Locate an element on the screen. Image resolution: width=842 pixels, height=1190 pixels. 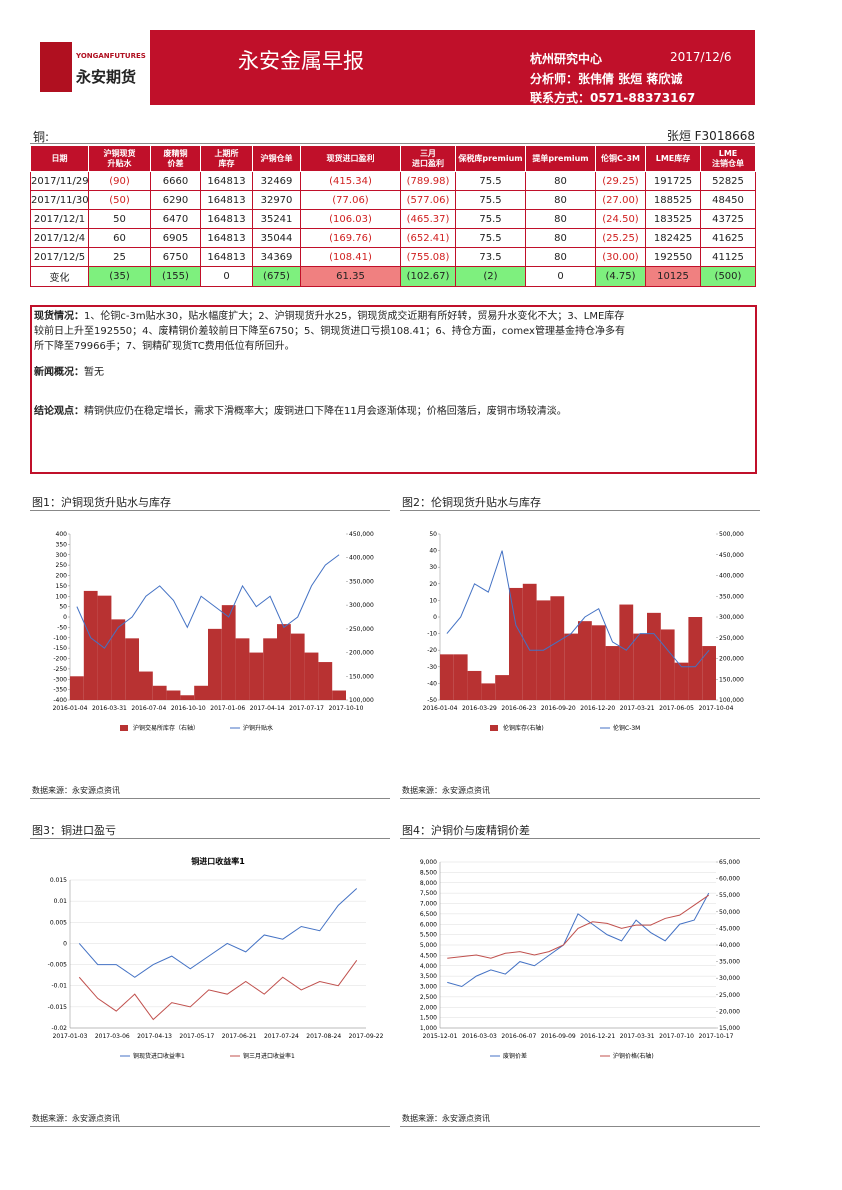
x-tick-label: 2016-09-20 is located at coordinates (558, 708).